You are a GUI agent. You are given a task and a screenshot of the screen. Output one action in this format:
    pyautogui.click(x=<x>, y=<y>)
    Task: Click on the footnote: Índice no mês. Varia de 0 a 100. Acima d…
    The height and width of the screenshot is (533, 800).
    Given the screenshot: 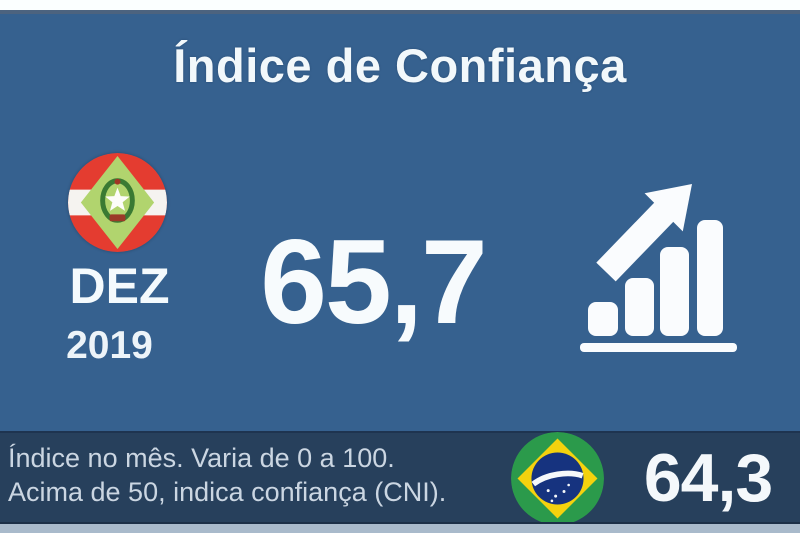 What is the action you would take?
    pyautogui.click(x=227, y=475)
    